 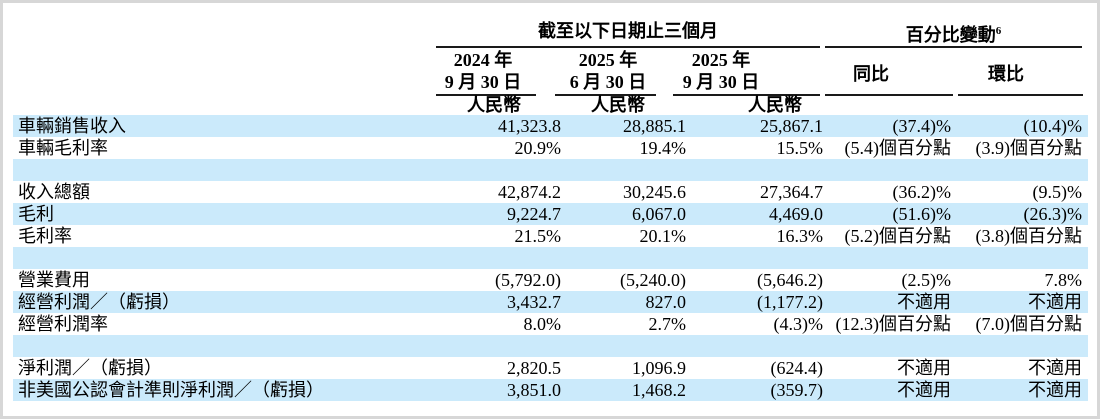 I want to click on cell-col4: (36.2)%, so click(x=921, y=192).